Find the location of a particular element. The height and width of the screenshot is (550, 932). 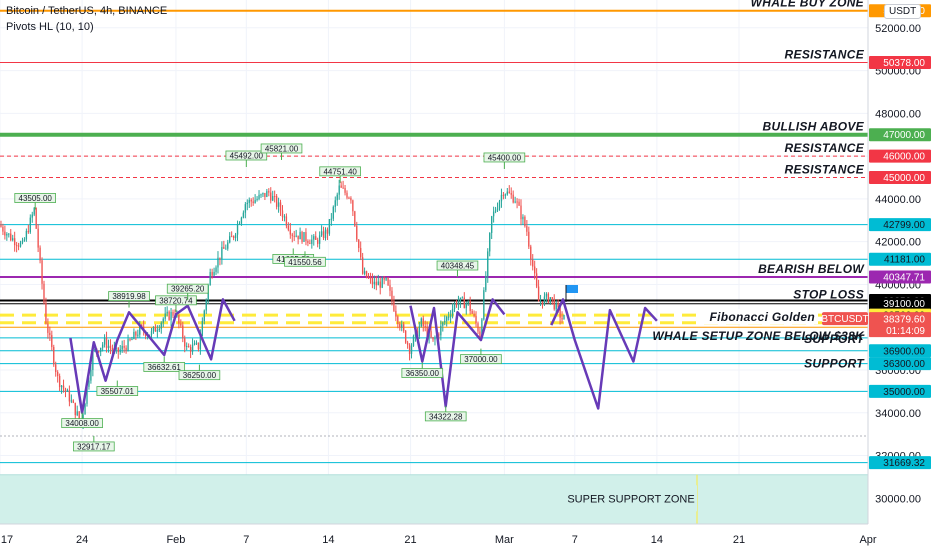

chart-symbol-title: Bitcoin / TetherUS, 4h, BINANCE is located at coordinates (87, 11).